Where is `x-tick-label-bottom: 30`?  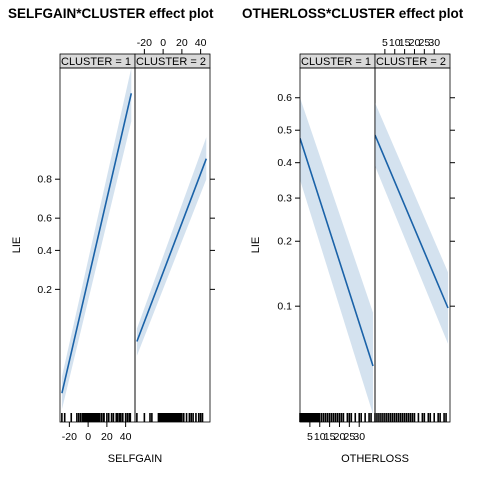 x-tick-label-bottom: 30 is located at coordinates (359, 437).